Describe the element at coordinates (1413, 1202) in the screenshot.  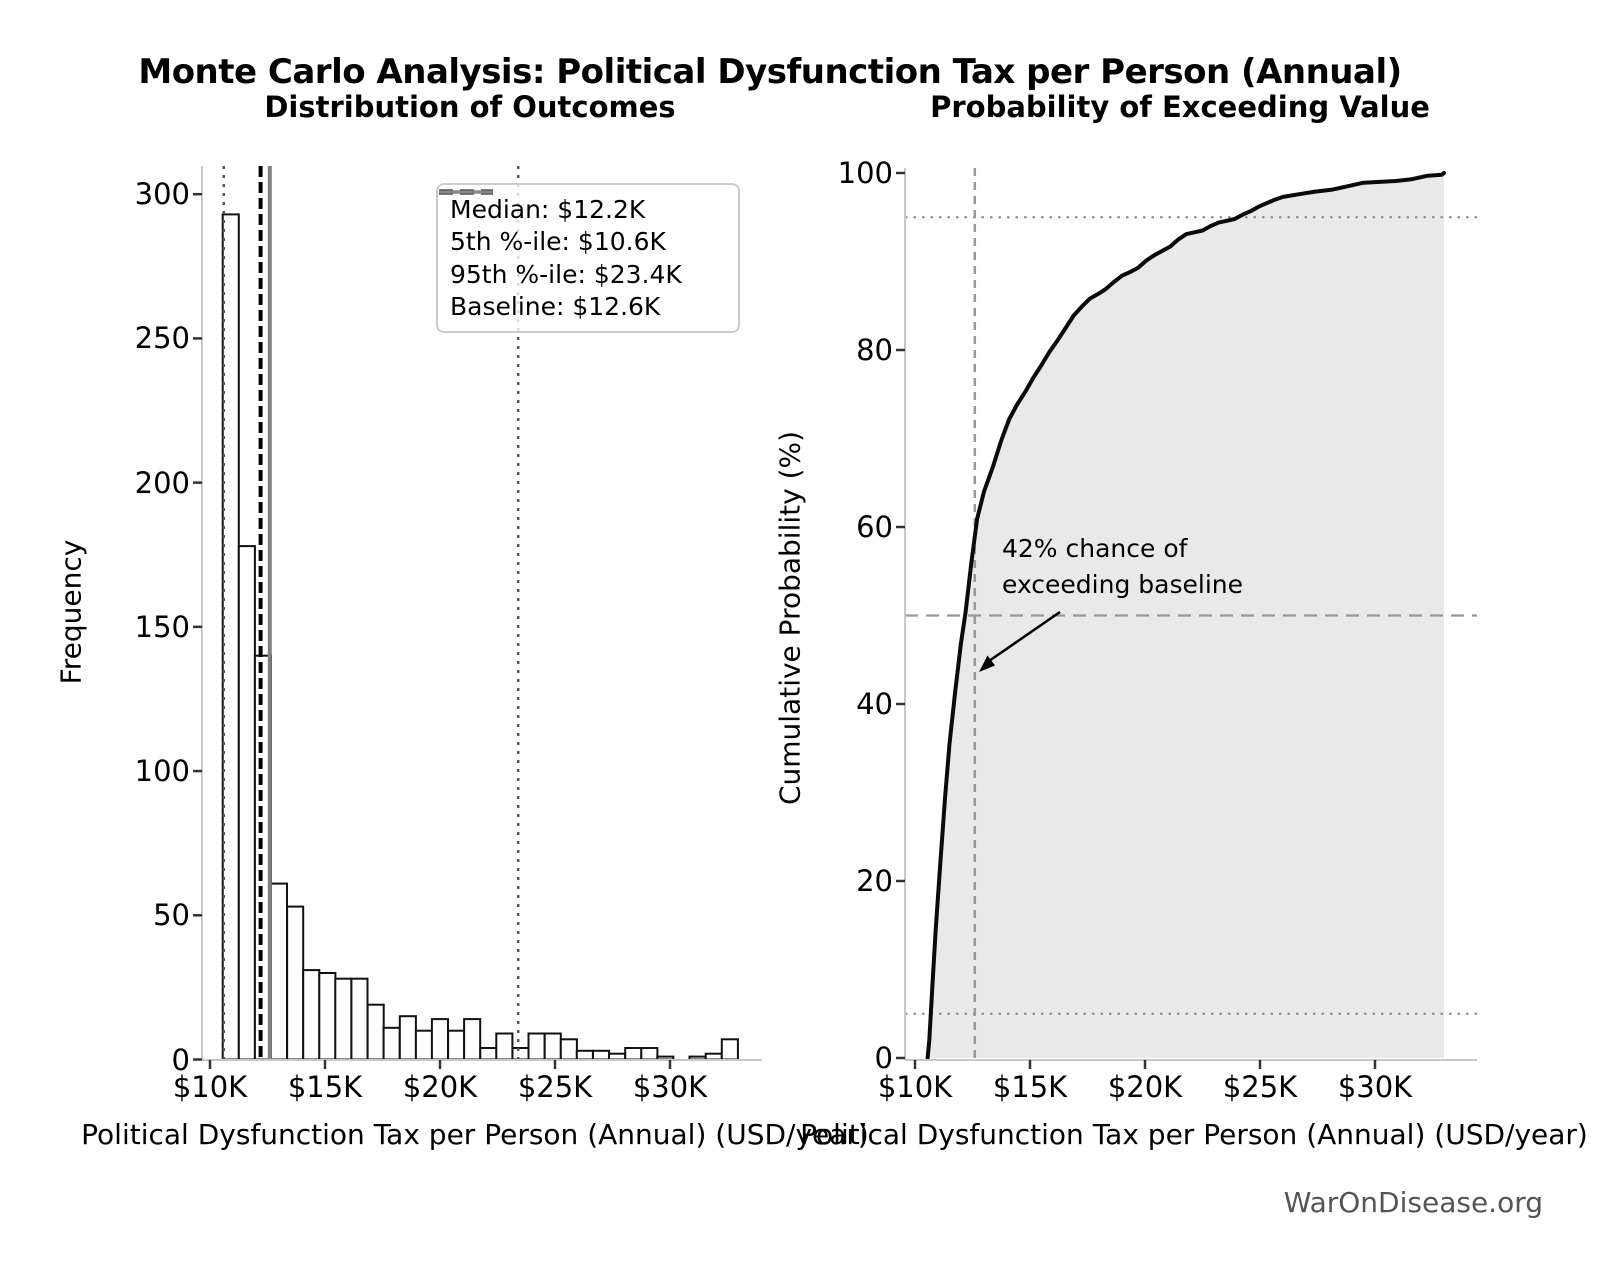
I see `footer-brand: WarOnDisease.org` at that location.